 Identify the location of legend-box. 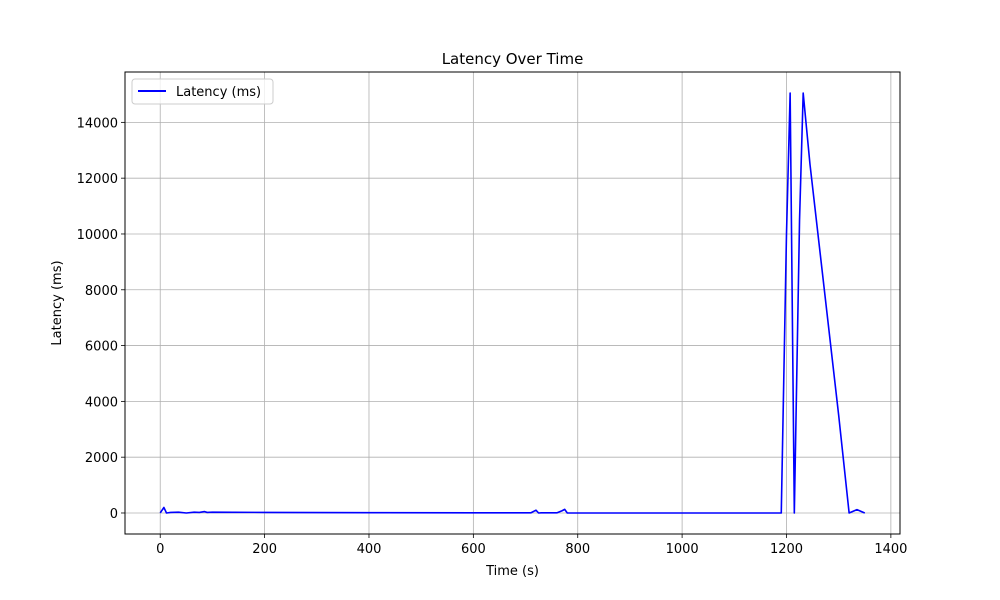
(202, 91).